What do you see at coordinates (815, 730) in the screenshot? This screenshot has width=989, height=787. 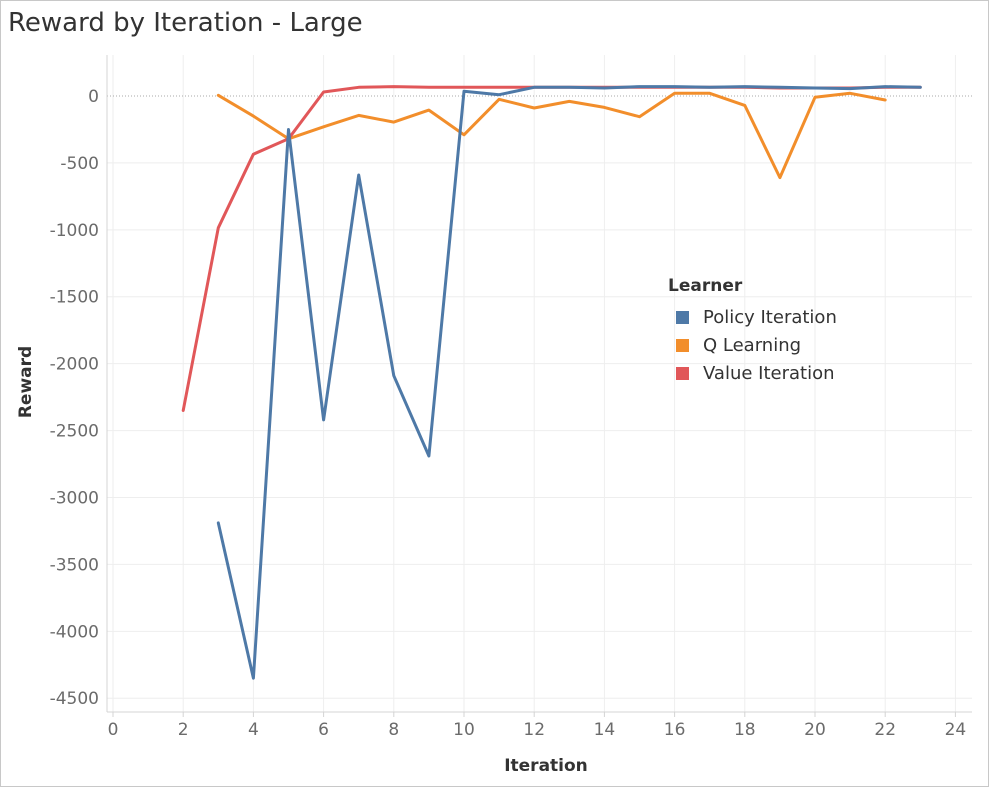 I see `x-tick-label: 20` at bounding box center [815, 730].